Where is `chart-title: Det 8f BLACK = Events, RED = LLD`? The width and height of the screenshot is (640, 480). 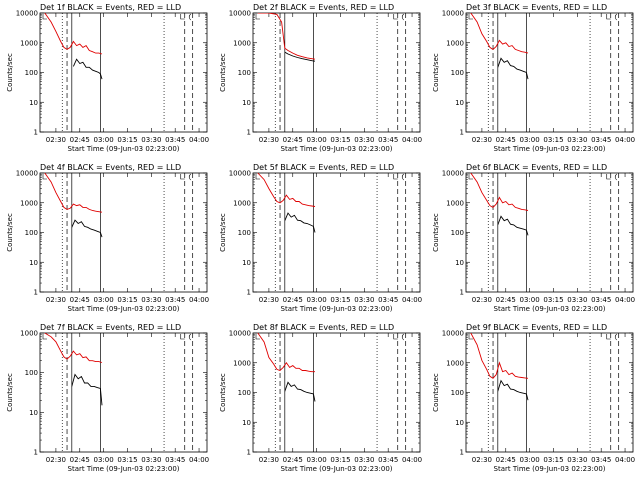 chart-title: Det 8f BLACK = Events, RED = LLD is located at coordinates (323, 327).